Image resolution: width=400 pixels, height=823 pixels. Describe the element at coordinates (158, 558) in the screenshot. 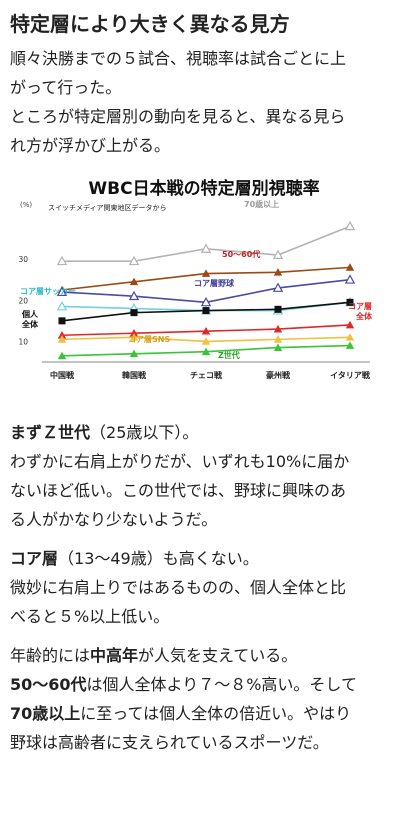

I see `core-title-rest: （13〜49歳）も高くない。` at that location.